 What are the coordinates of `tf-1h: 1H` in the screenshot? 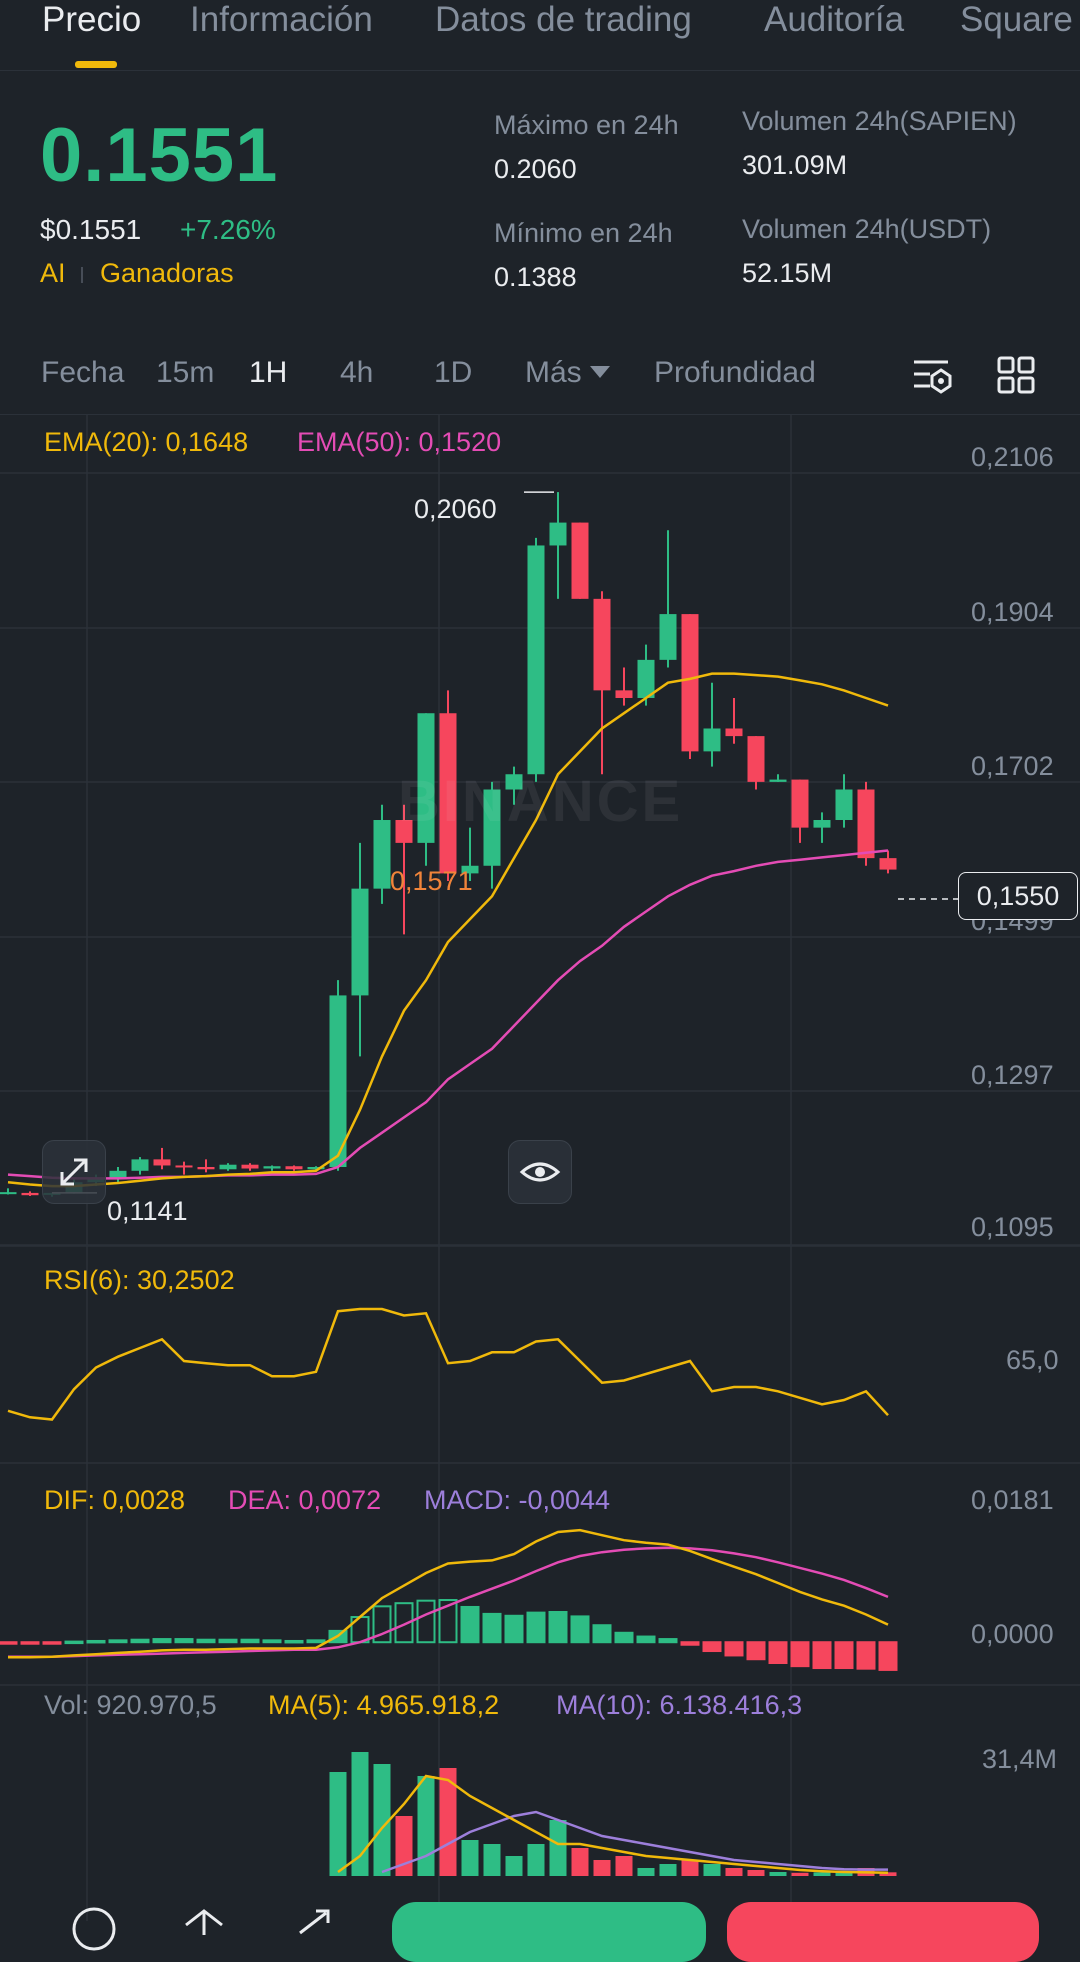 It's located at (268, 372).